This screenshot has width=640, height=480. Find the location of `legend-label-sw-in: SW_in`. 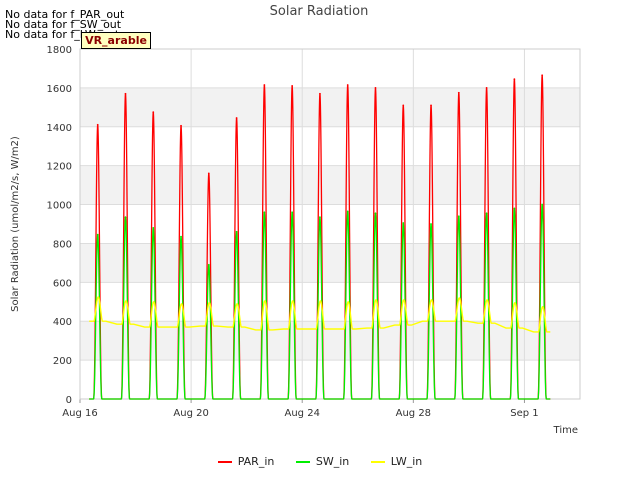

legend-label-sw-in: SW_in is located at coordinates (332, 461).